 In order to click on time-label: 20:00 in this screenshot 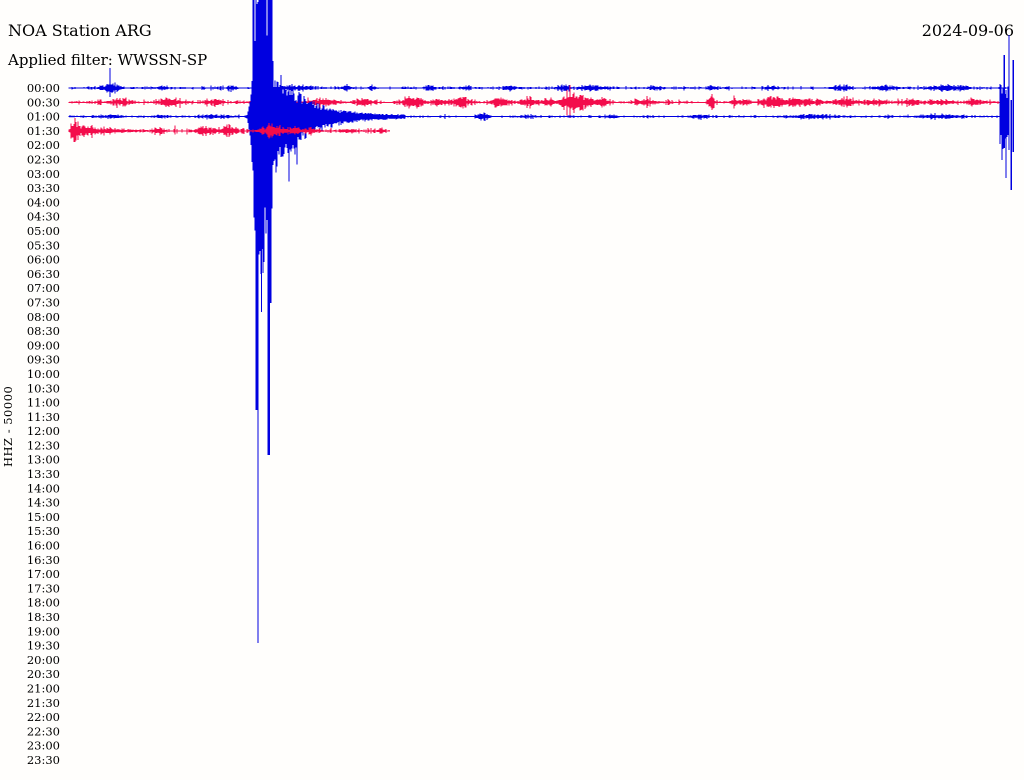, I will do `click(43, 660)`.